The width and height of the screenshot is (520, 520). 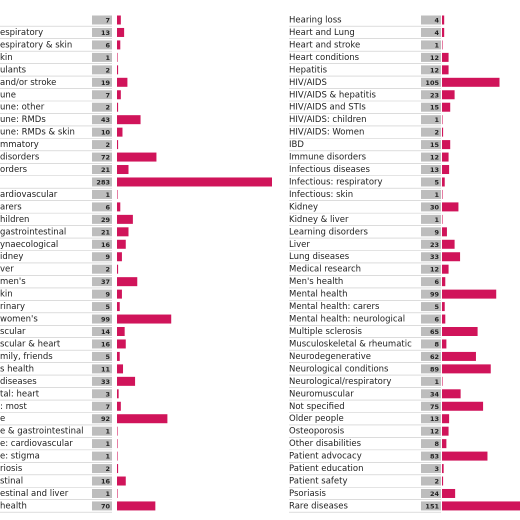 I want to click on category-label: Multiple sclerosis, so click(x=325, y=332).